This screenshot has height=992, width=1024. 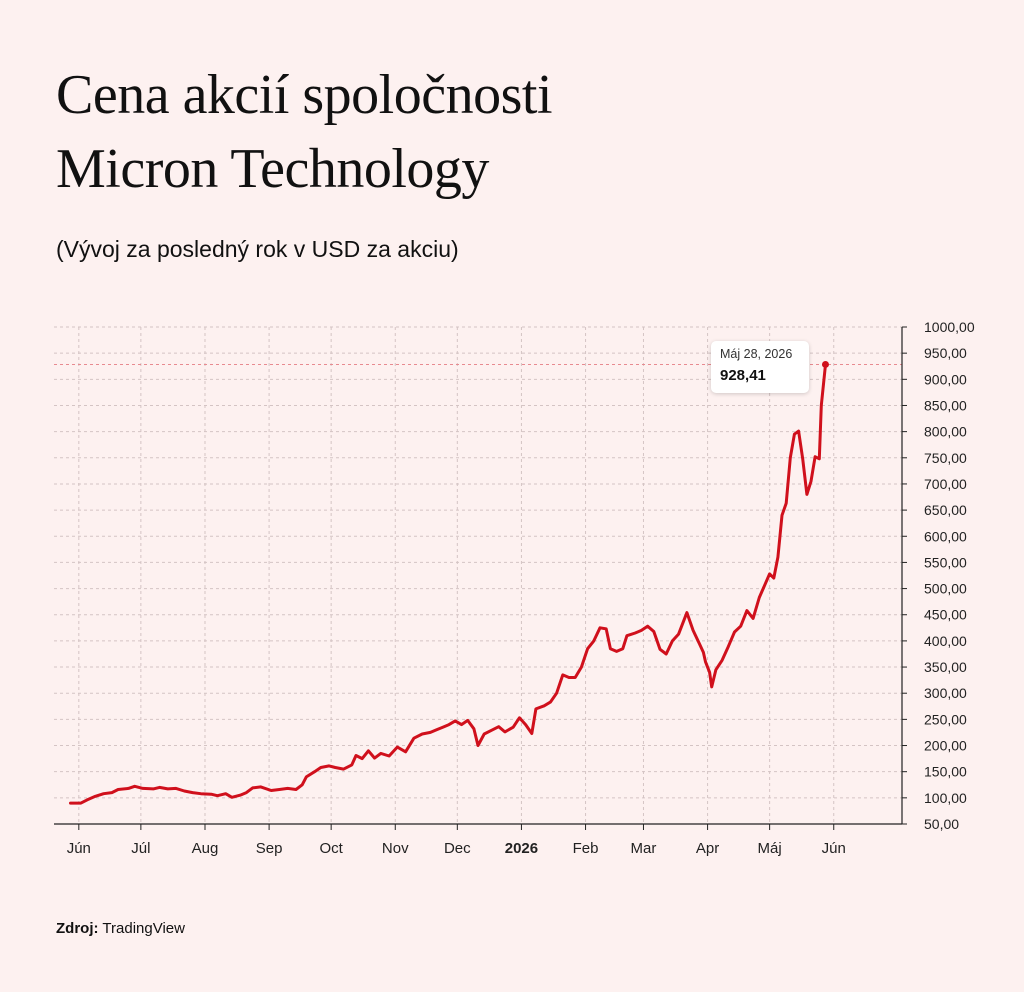 What do you see at coordinates (945, 379) in the screenshot?
I see `y-tick-label: 900,00` at bounding box center [945, 379].